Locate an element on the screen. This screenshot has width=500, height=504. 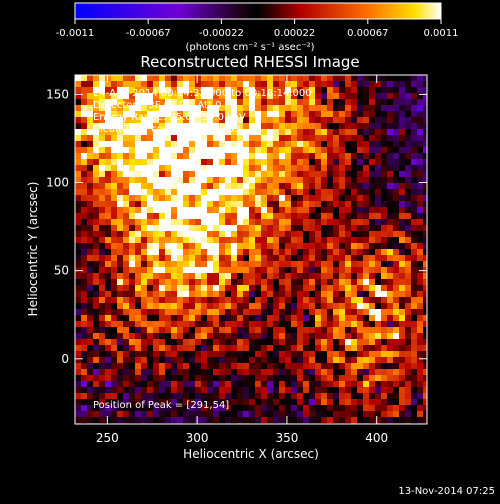
x-tick-label: 250 is located at coordinates (107, 438).